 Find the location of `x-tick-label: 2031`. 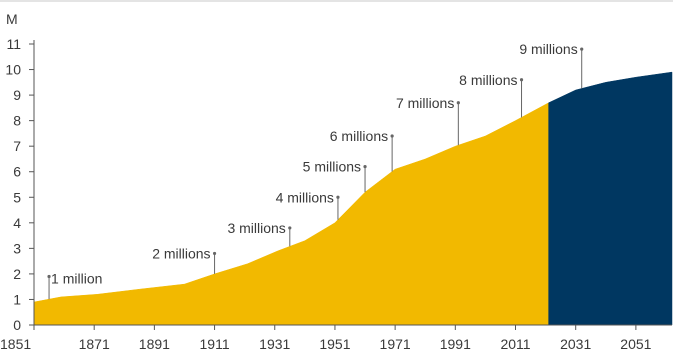

x-tick-label: 2031 is located at coordinates (575, 344).